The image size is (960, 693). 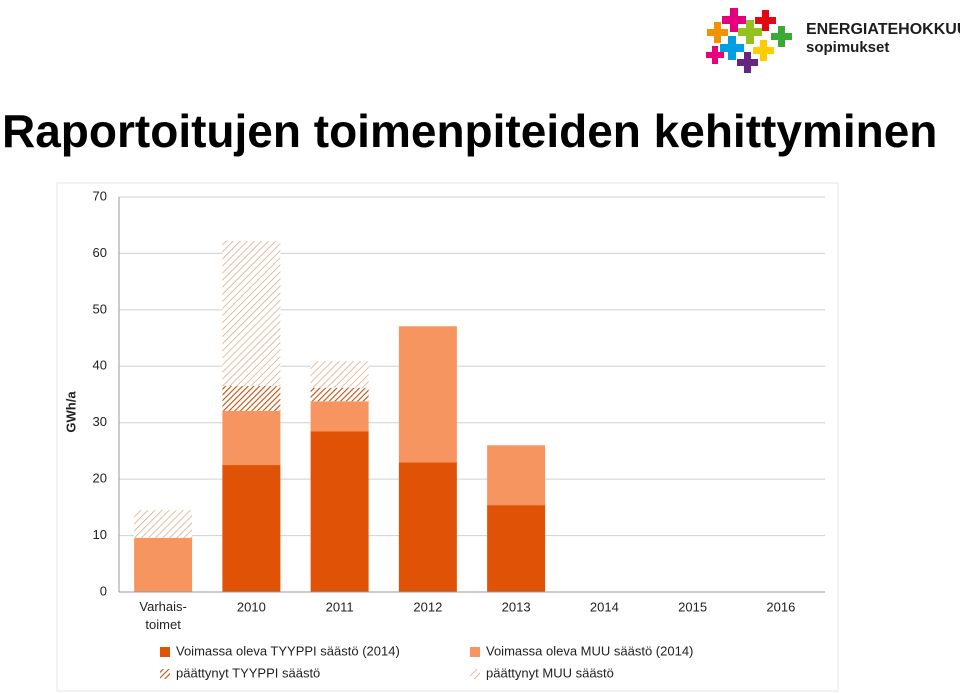 What do you see at coordinates (100, 421) in the screenshot?
I see `y-tick-label: 30` at bounding box center [100, 421].